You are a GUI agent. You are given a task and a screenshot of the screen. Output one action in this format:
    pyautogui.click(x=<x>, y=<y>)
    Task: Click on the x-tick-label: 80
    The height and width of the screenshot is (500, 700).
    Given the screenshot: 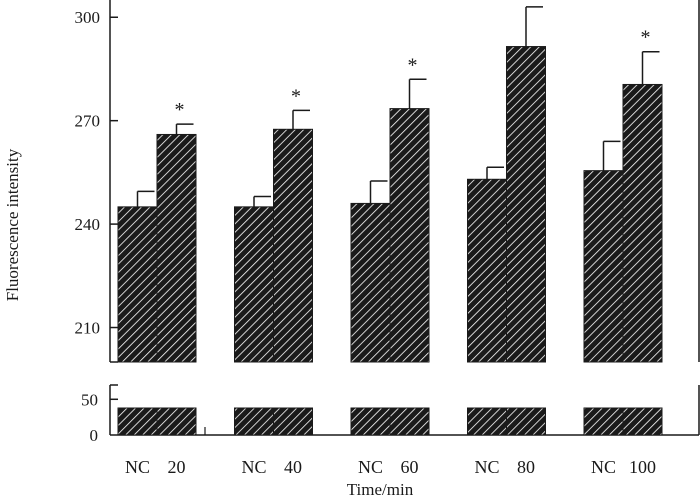 What is the action you would take?
    pyautogui.click(x=526, y=467)
    